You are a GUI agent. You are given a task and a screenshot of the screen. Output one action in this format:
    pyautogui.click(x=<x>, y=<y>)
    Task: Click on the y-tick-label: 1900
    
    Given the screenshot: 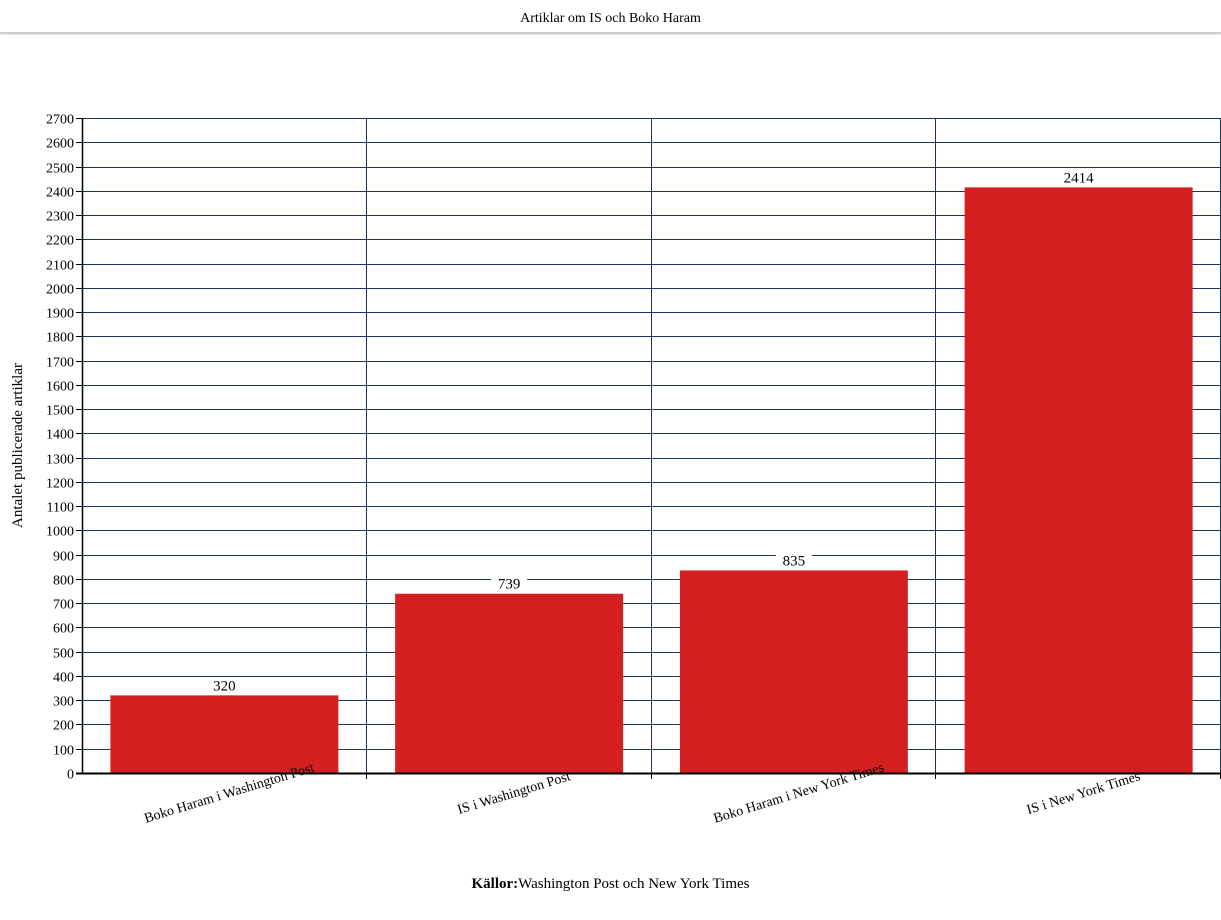 What is the action you would take?
    pyautogui.click(x=60, y=314)
    